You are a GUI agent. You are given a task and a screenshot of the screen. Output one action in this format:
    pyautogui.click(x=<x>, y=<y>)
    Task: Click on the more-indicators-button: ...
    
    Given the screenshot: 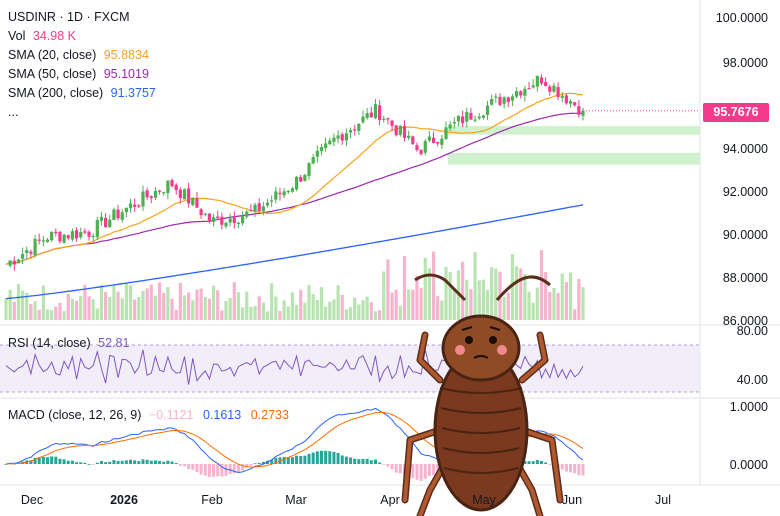 What is the action you would take?
    pyautogui.click(x=13, y=112)
    